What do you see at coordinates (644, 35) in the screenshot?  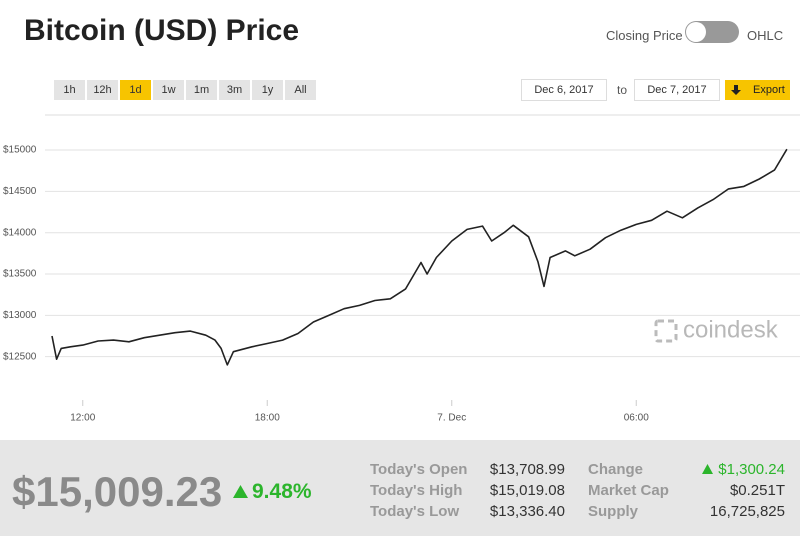 I see `toggle-label: Closing Price` at bounding box center [644, 35].